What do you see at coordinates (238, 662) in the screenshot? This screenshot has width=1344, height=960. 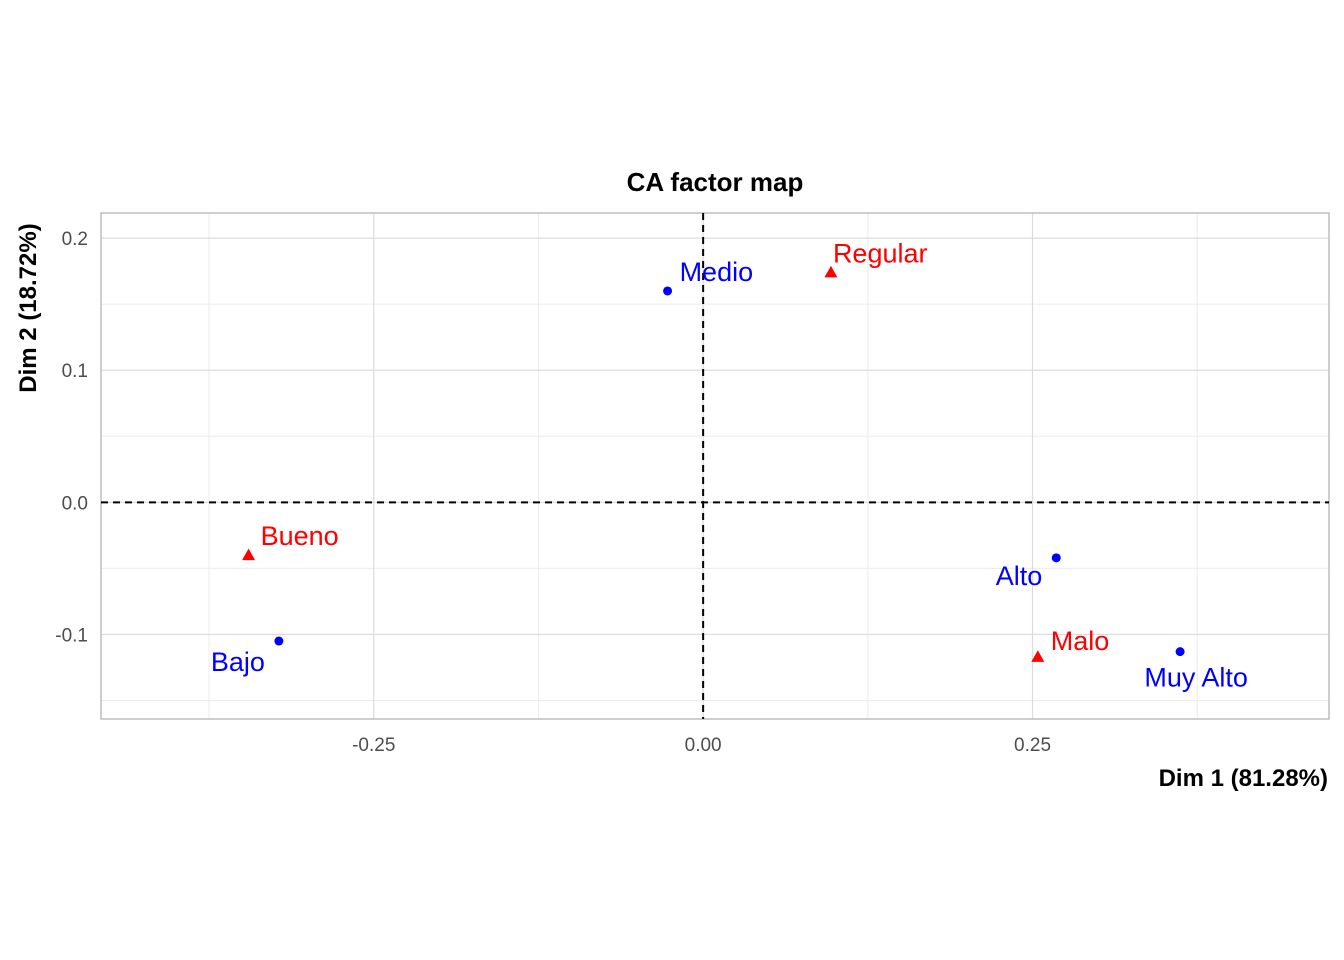 I see `point-label: Bajo` at bounding box center [238, 662].